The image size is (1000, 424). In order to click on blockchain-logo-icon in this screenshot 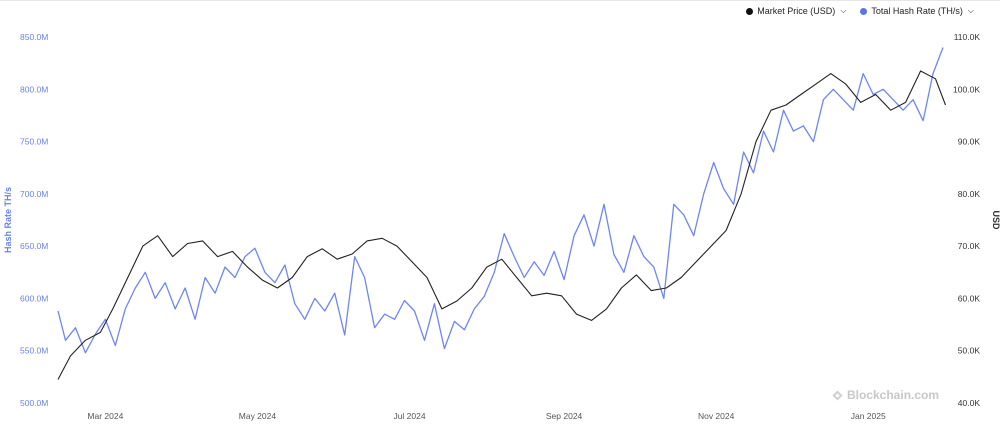, I will do `click(837, 395)`.